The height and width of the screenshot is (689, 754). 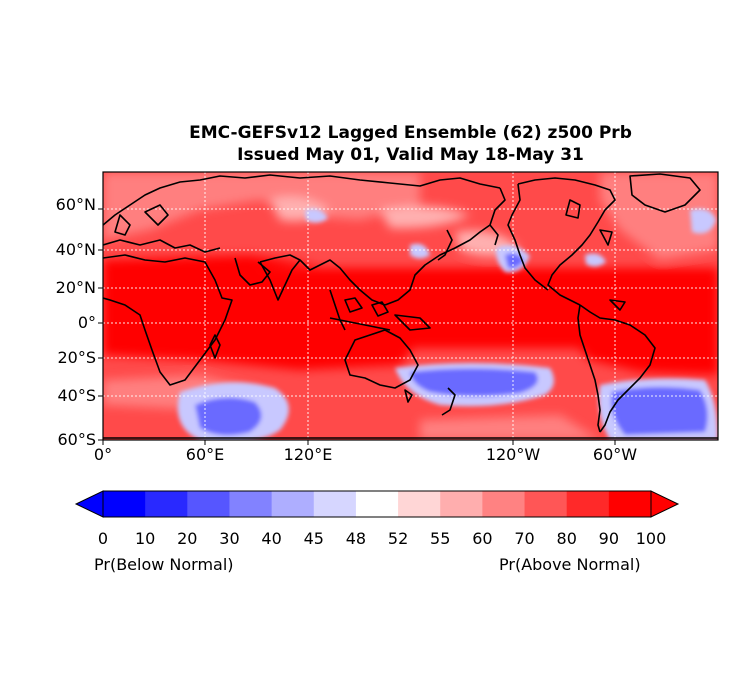 What do you see at coordinates (89, 504) in the screenshot?
I see `colorbar-low-extension` at bounding box center [89, 504].